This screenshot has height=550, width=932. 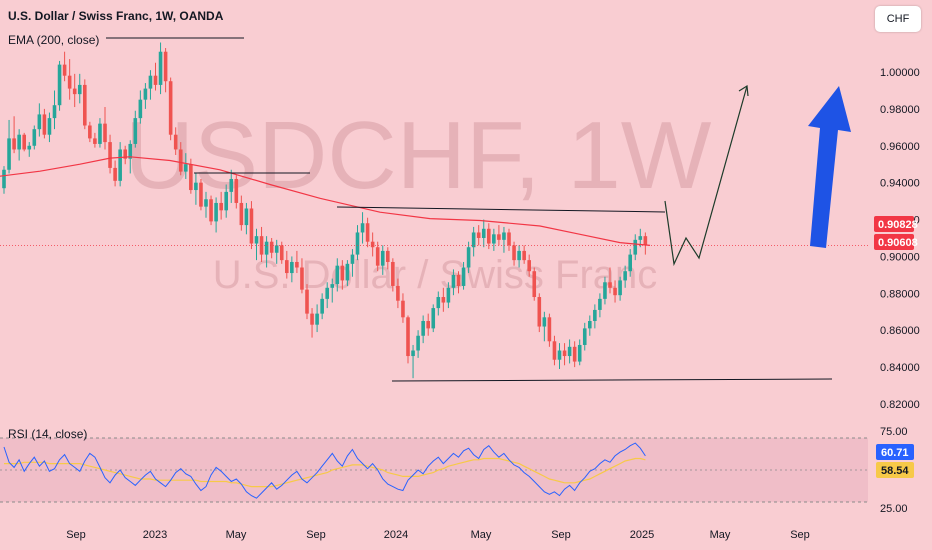 I want to click on time-tick-label: 2025, so click(x=642, y=535).